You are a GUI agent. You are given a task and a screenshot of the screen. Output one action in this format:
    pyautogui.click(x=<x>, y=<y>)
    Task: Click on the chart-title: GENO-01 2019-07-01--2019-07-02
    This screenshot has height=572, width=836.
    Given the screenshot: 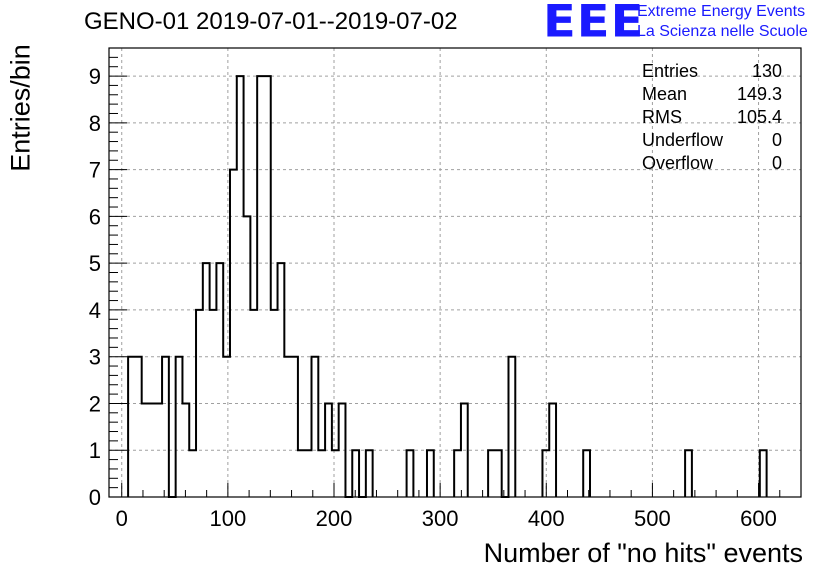 What is the action you would take?
    pyautogui.click(x=271, y=21)
    